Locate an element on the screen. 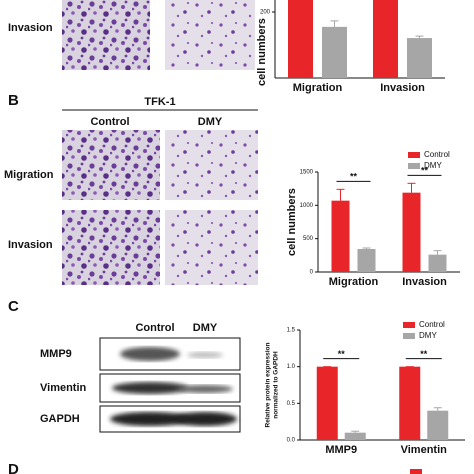 The width and height of the screenshot is (474, 474). y-tick-label: 0.0 is located at coordinates (291, 441).